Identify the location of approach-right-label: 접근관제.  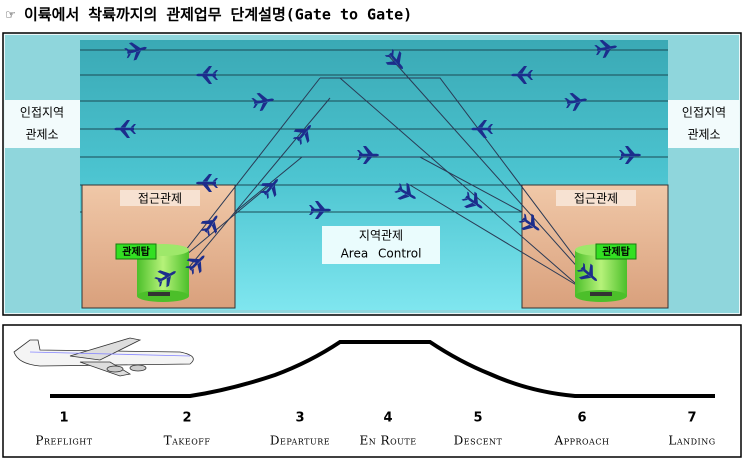
(596, 199).